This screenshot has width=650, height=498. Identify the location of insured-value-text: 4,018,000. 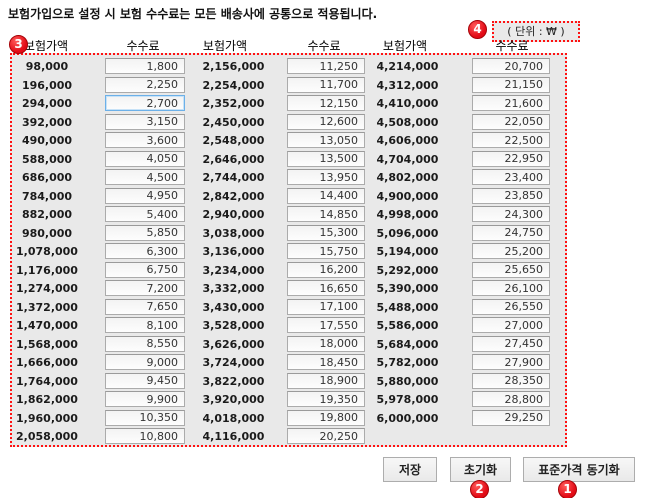
(233, 418).